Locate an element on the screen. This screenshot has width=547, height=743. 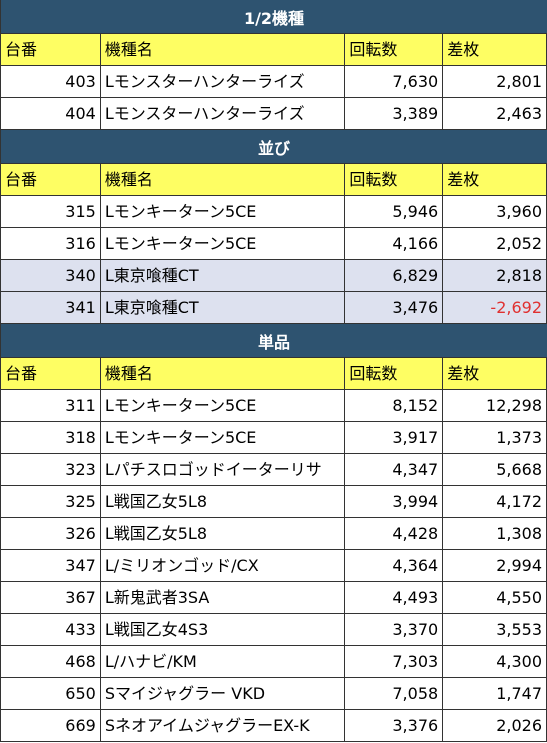
data-cell: 326 is located at coordinates (51, 533).